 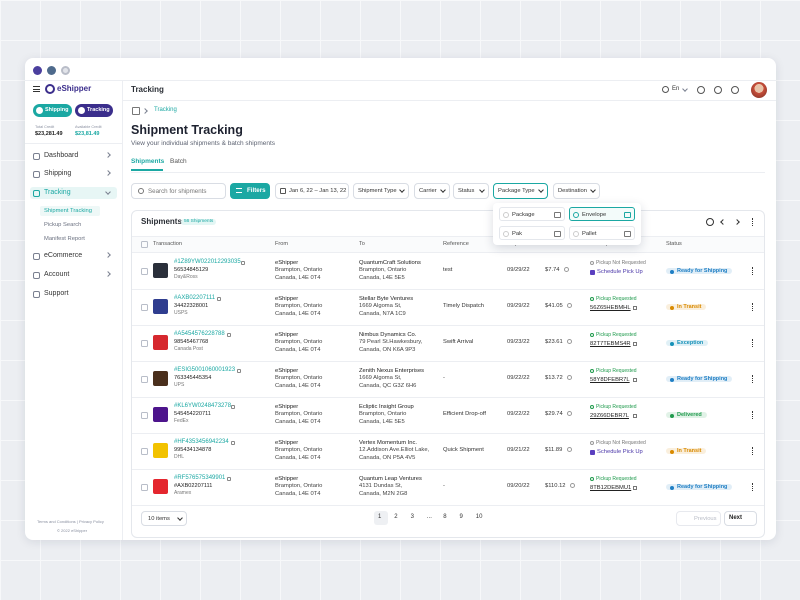 What do you see at coordinates (388, 385) in the screenshot?
I see `to-line: Canada, QC G3Z 6H6` at bounding box center [388, 385].